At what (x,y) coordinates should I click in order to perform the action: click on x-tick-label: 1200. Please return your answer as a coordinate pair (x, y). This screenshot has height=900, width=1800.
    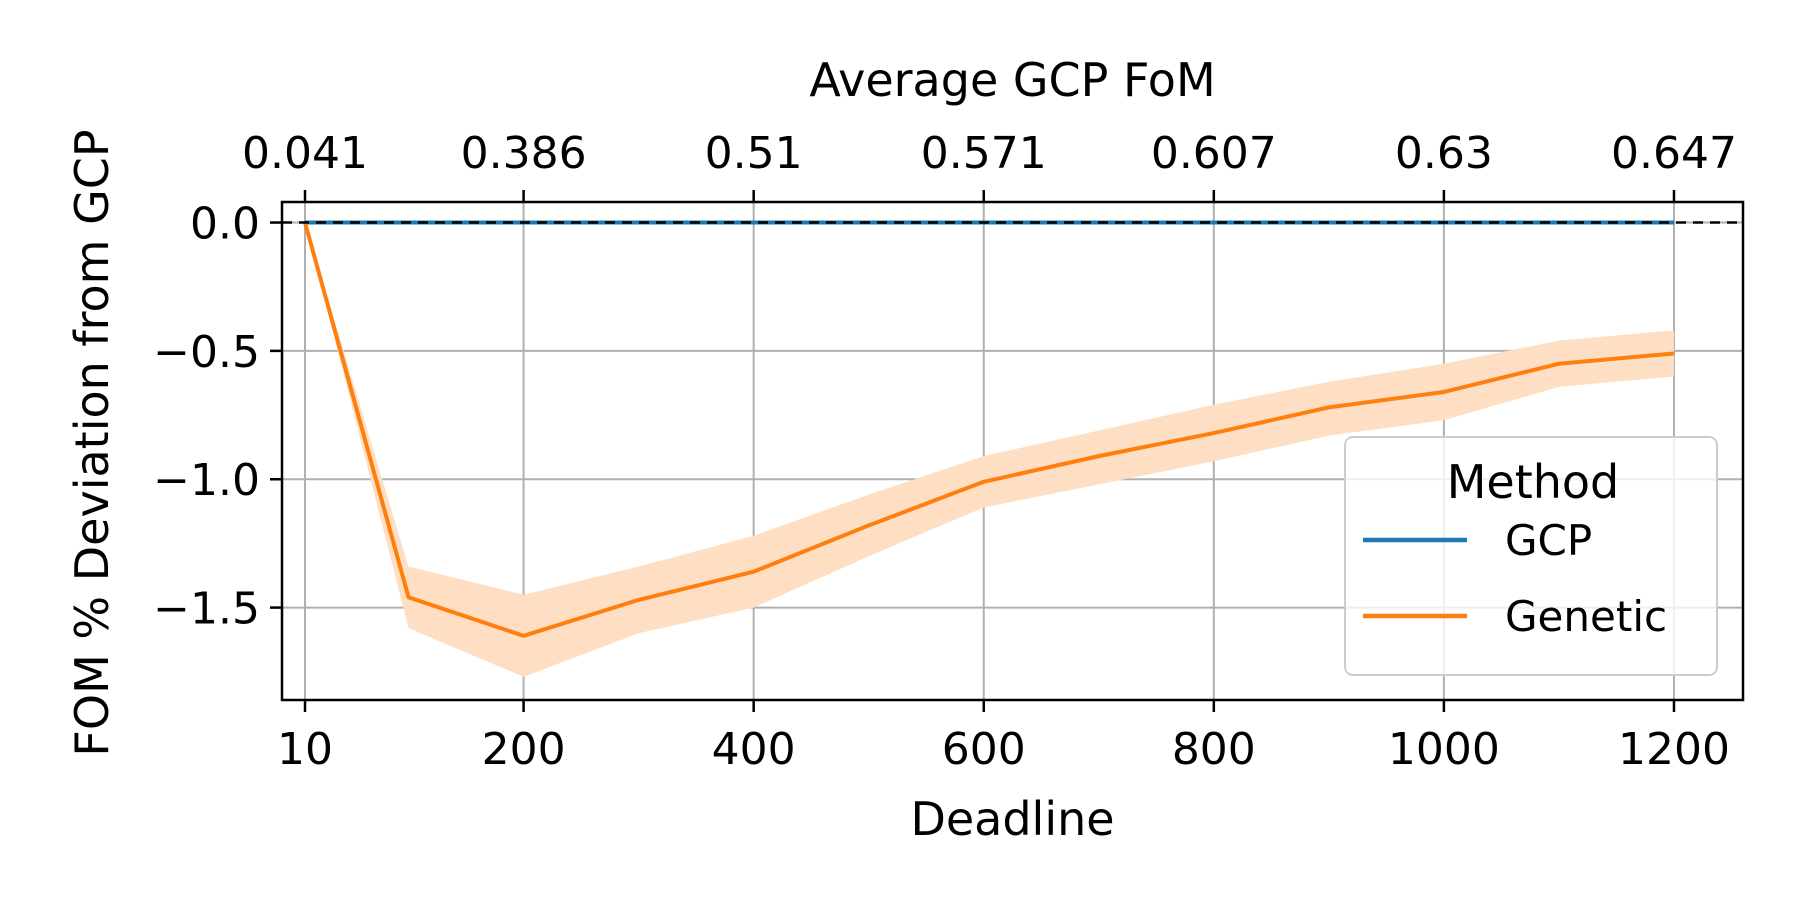
    Looking at the image, I should click on (1674, 749).